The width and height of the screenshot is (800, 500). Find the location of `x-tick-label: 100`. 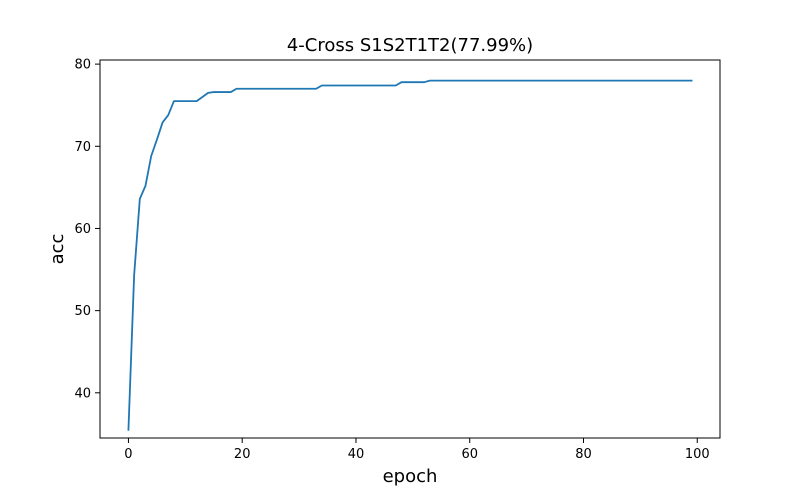

x-tick-label: 100 is located at coordinates (697, 454).